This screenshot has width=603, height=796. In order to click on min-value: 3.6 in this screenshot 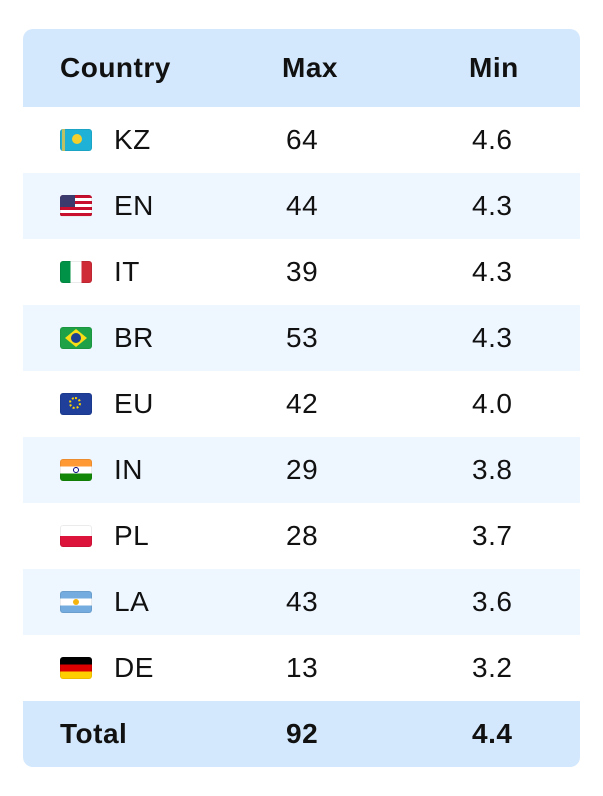, I will do `click(492, 601)`.